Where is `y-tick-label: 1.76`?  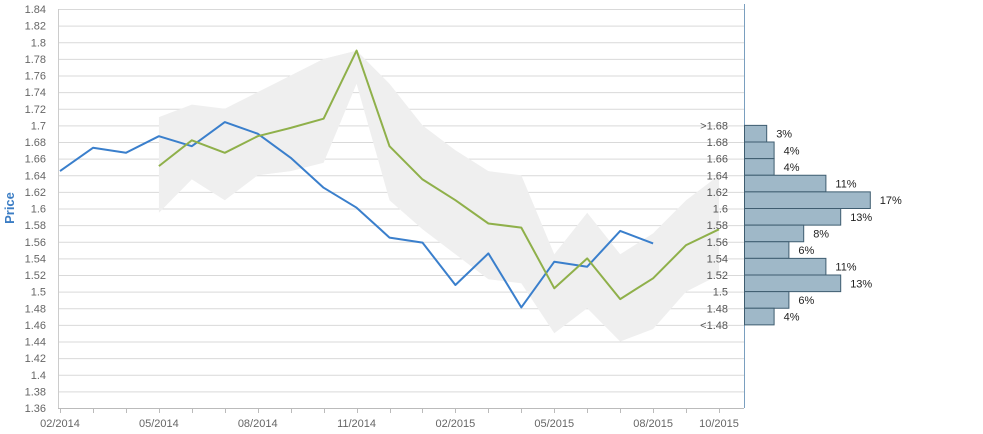
y-tick-label: 1.76 is located at coordinates (35, 77).